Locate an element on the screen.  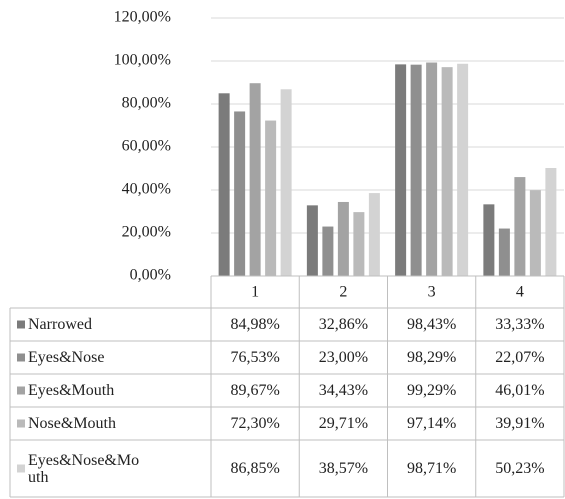
legend-cell: Narrowed is located at coordinates (118, 324).